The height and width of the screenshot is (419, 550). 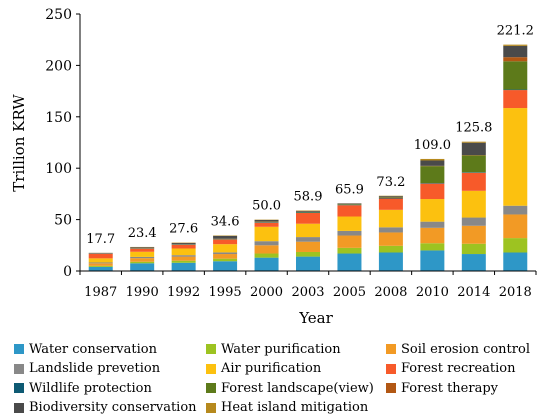 What do you see at coordinates (113, 408) in the screenshot?
I see `legend-label: Biodiversity conservation` at bounding box center [113, 408].